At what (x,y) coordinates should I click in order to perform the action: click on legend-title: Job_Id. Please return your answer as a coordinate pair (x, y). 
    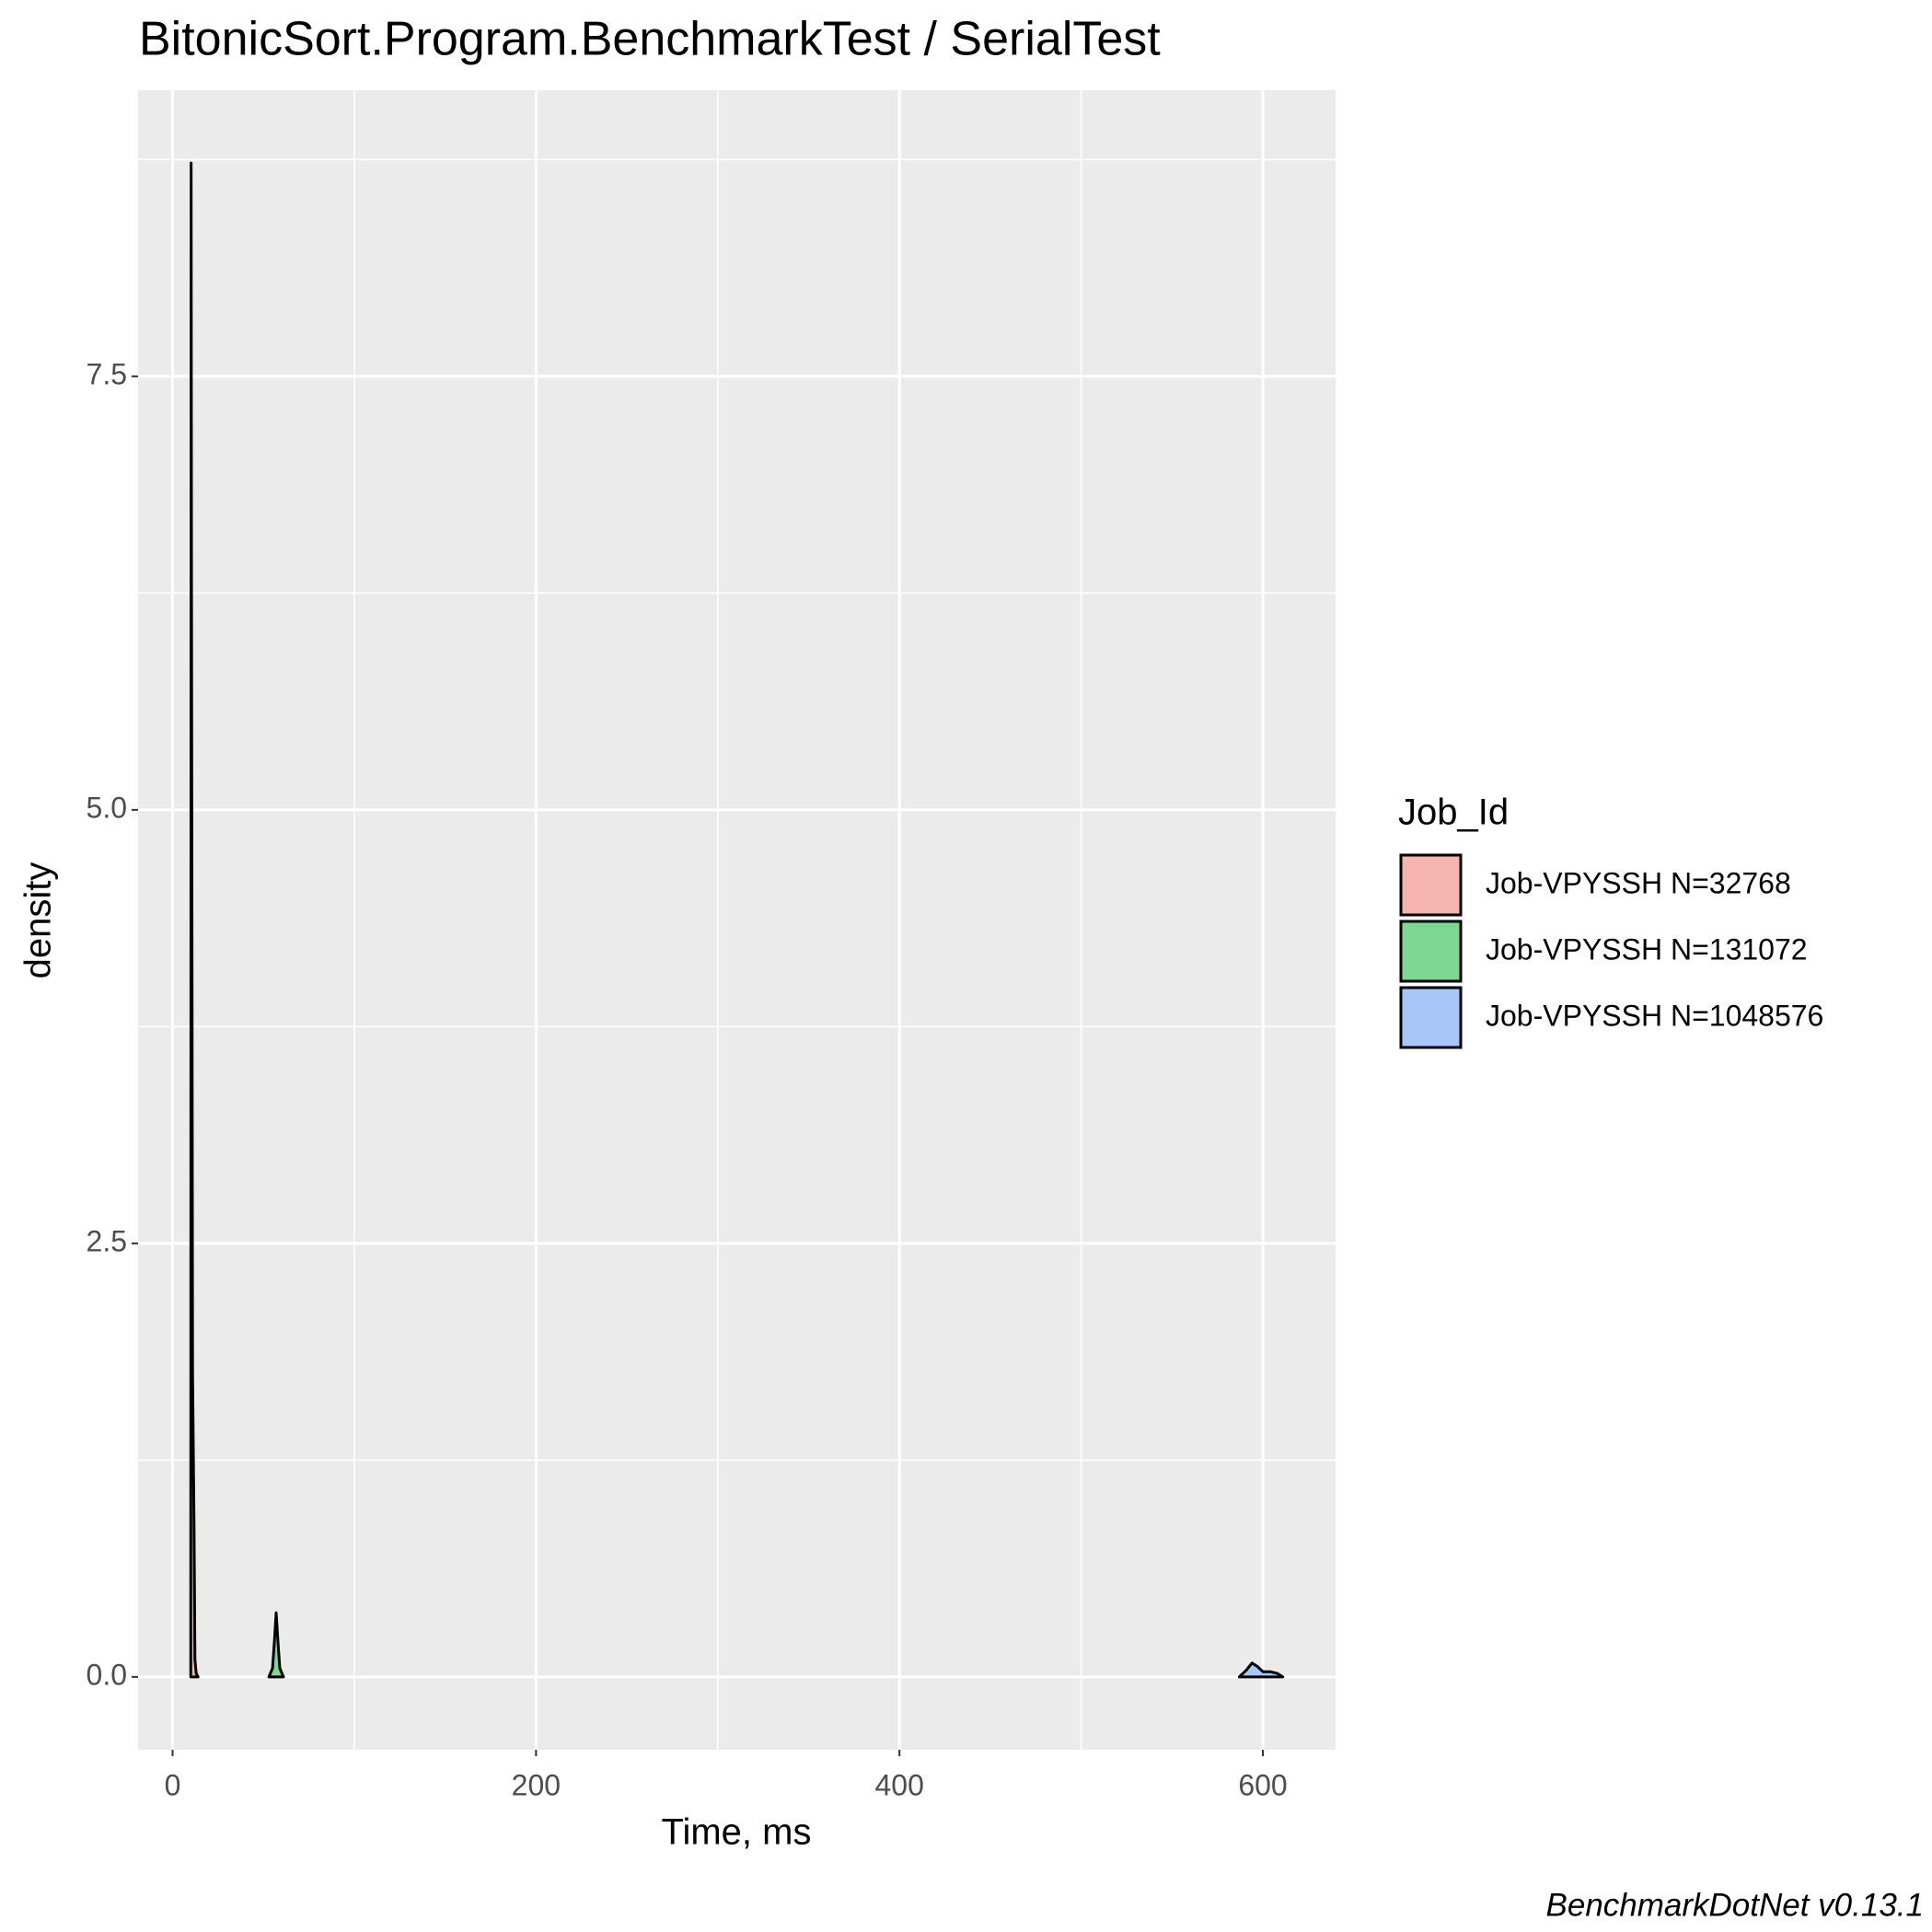
    Looking at the image, I should click on (1454, 813).